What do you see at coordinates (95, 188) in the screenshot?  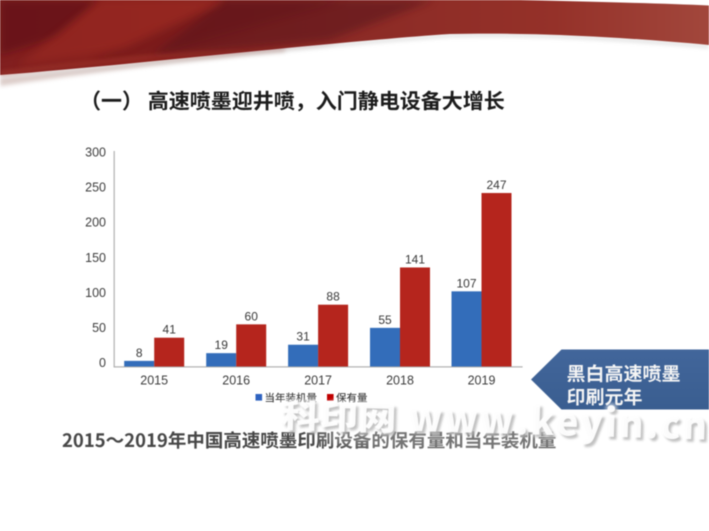 I see `svg-text: 250` at bounding box center [95, 188].